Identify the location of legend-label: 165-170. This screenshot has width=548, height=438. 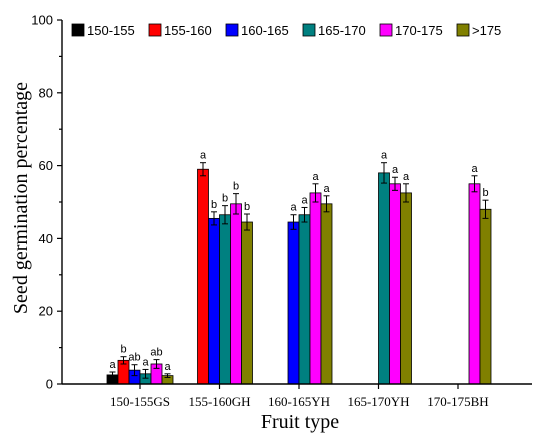
(342, 30).